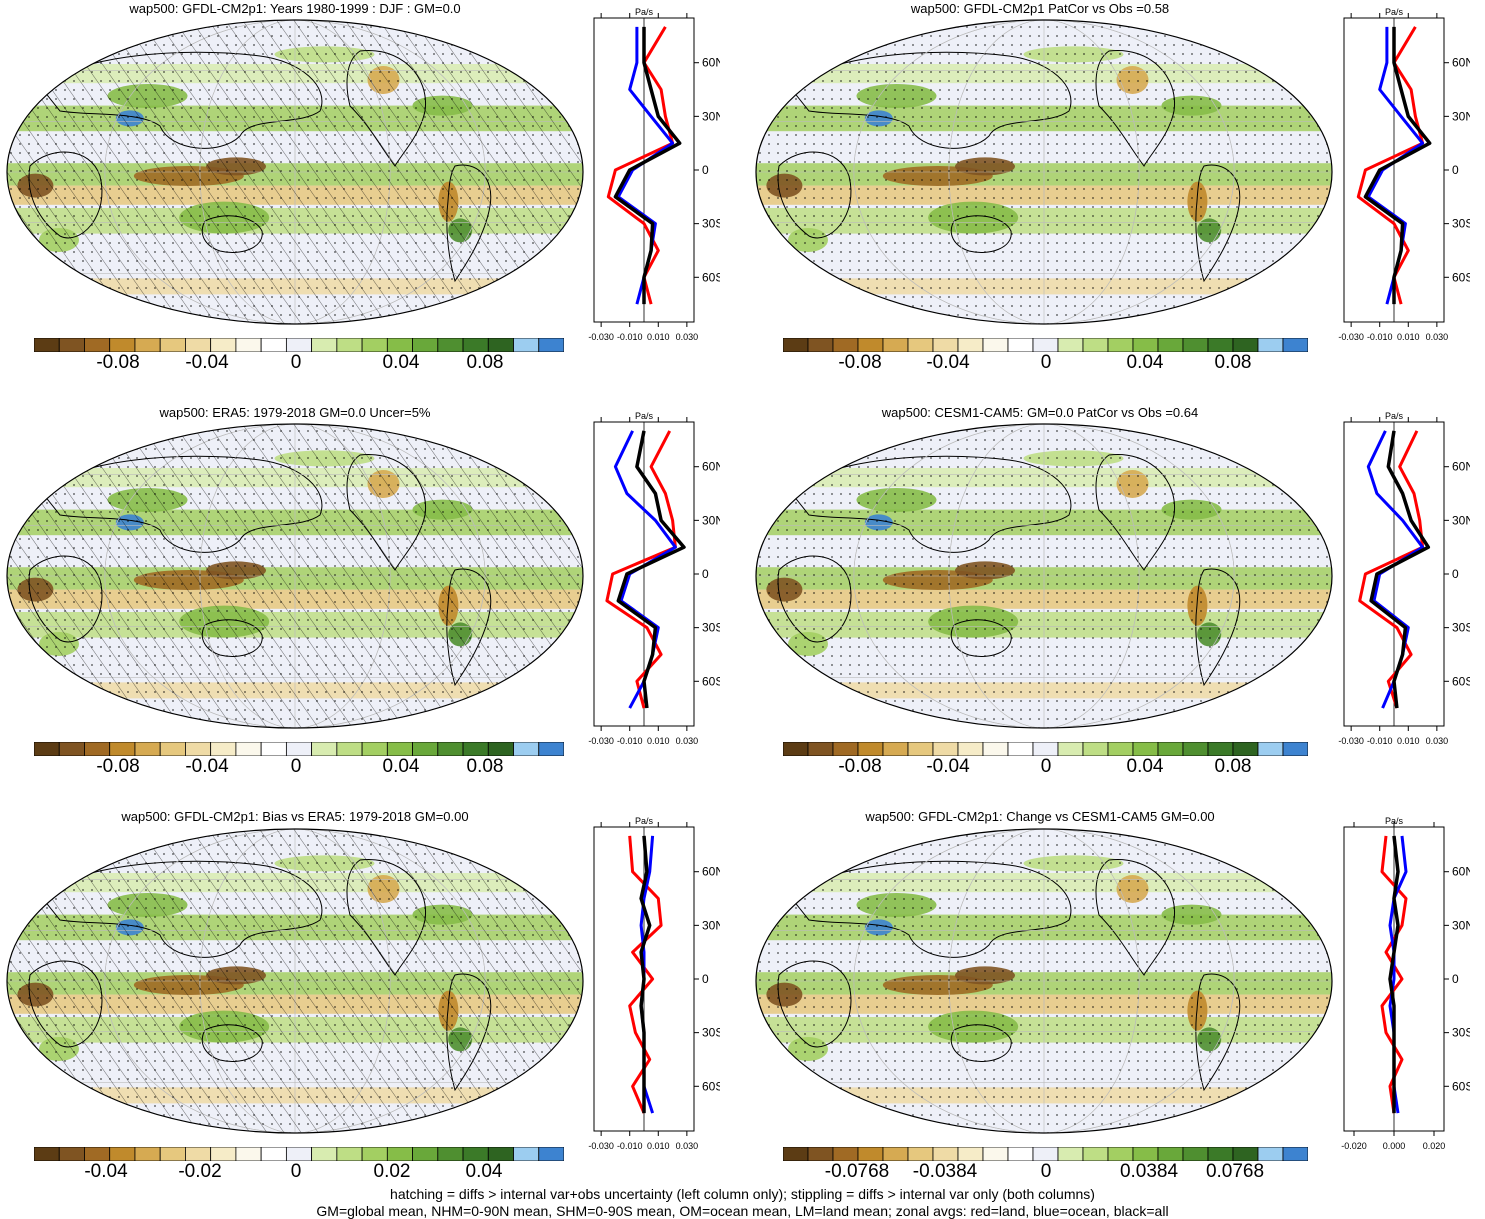 The height and width of the screenshot is (1219, 1485). Describe the element at coordinates (1437, 337) in the screenshot. I see `x-tick-label: 0.030` at that location.